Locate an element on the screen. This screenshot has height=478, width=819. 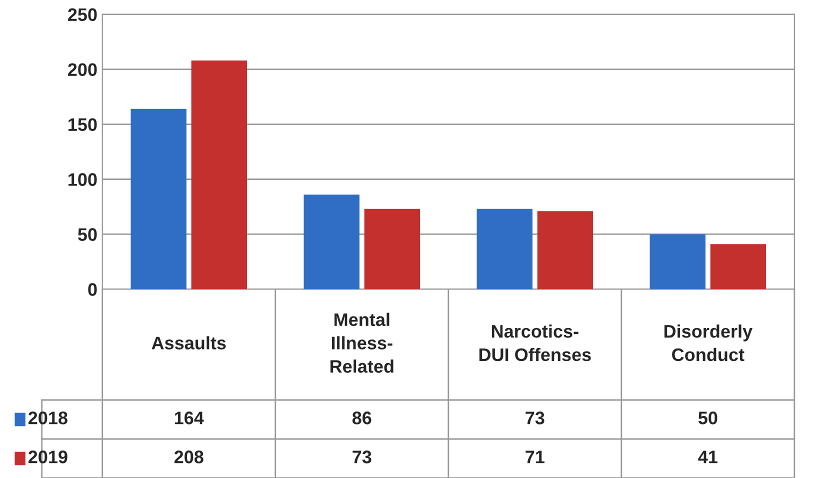
x-tick-label: Narcotics- DUI Offenses is located at coordinates (535, 343).